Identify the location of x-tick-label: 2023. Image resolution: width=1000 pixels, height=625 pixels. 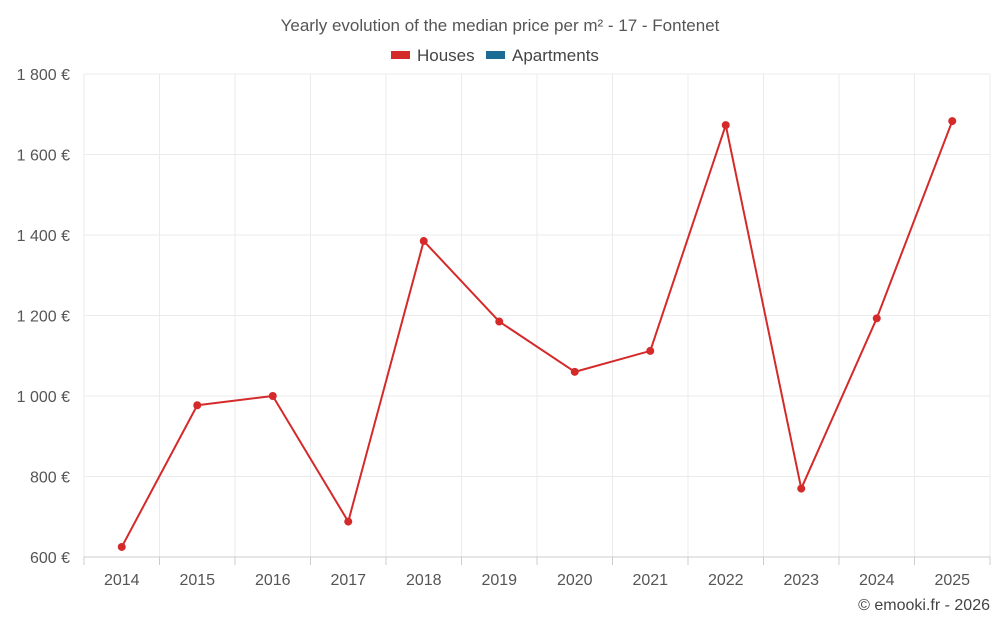
(801, 580).